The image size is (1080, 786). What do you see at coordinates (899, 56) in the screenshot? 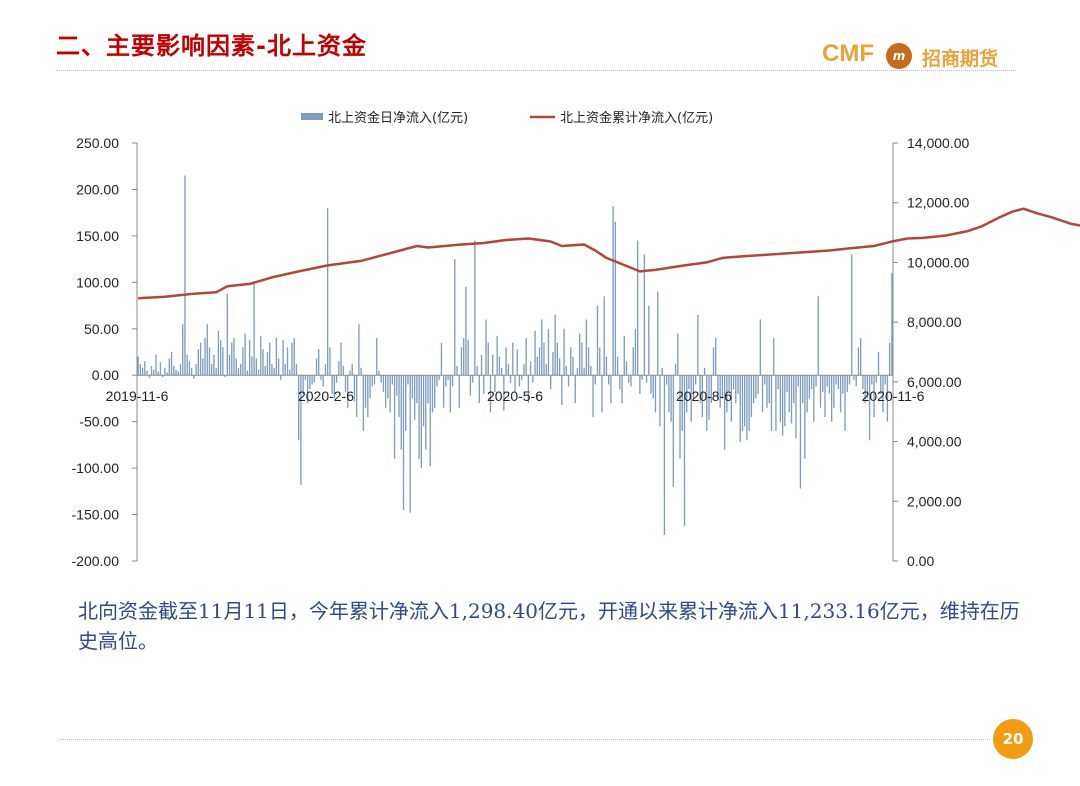
I see `logo-badge-icon: m` at bounding box center [899, 56].